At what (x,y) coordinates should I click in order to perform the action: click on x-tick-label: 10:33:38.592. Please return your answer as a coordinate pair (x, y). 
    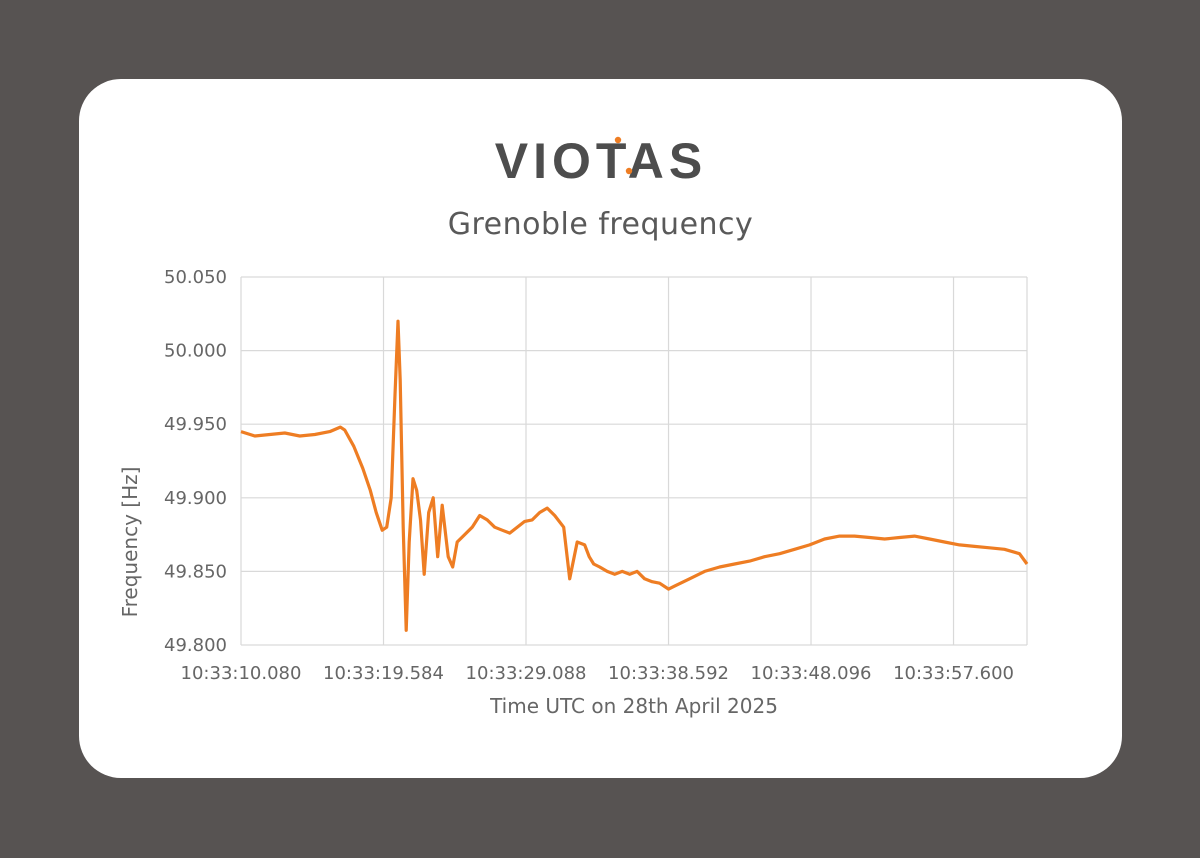
    Looking at the image, I should click on (668, 673).